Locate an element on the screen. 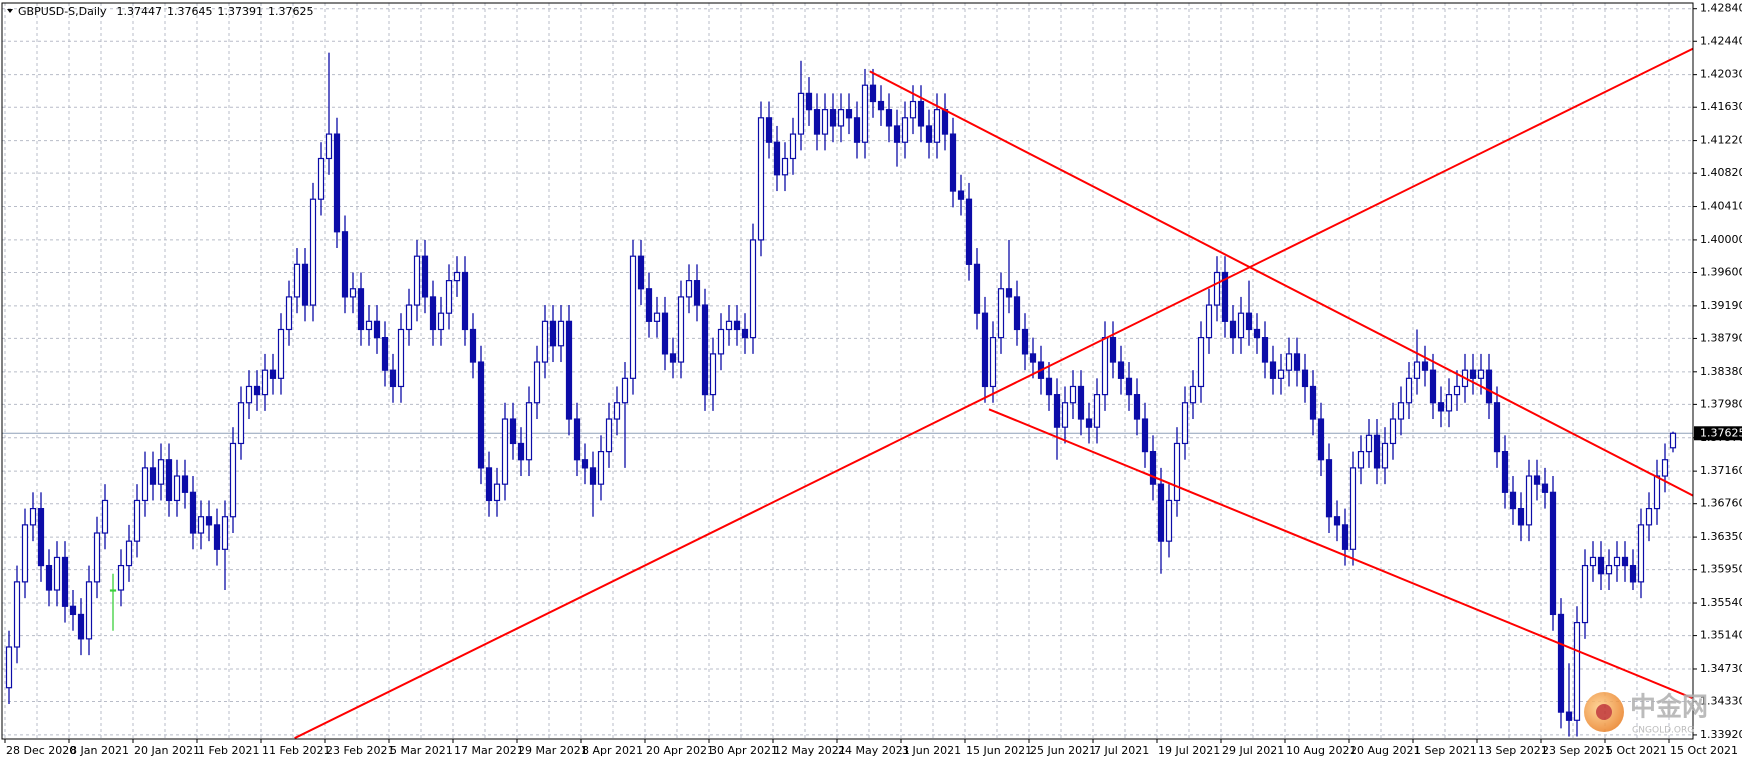  y-tick-label: 1.36350 is located at coordinates (1721, 536).